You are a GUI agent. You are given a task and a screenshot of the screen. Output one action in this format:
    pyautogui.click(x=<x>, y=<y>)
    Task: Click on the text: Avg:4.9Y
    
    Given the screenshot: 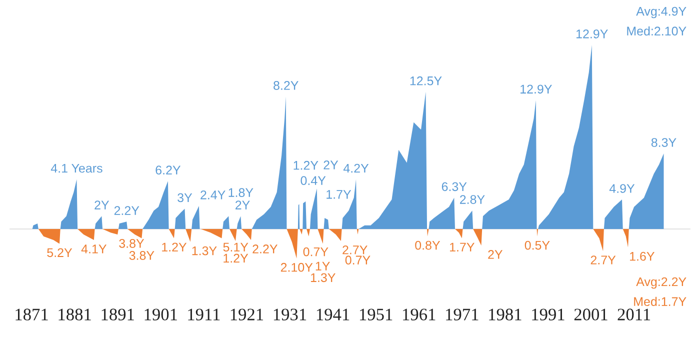 What is the action you would take?
    pyautogui.click(x=661, y=12)
    